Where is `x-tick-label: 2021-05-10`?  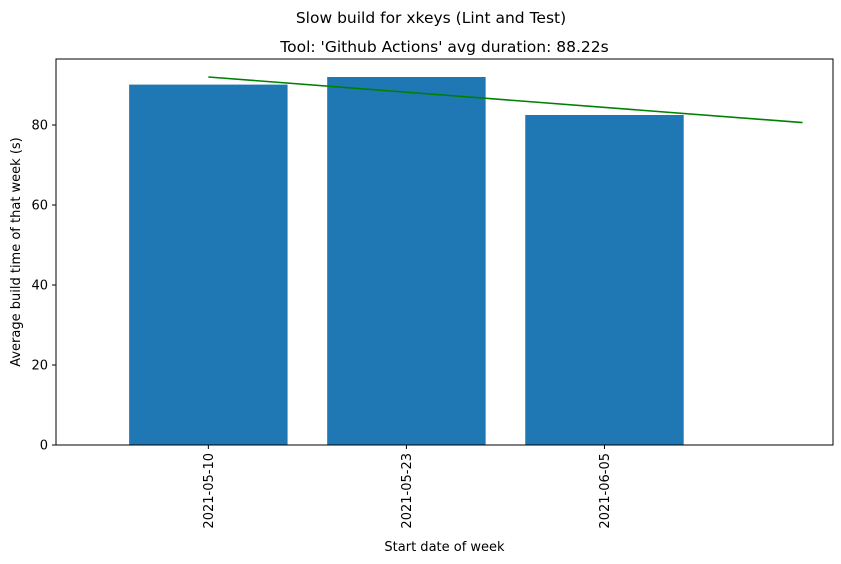
x-tick-label: 2021-05-10 is located at coordinates (209, 491).